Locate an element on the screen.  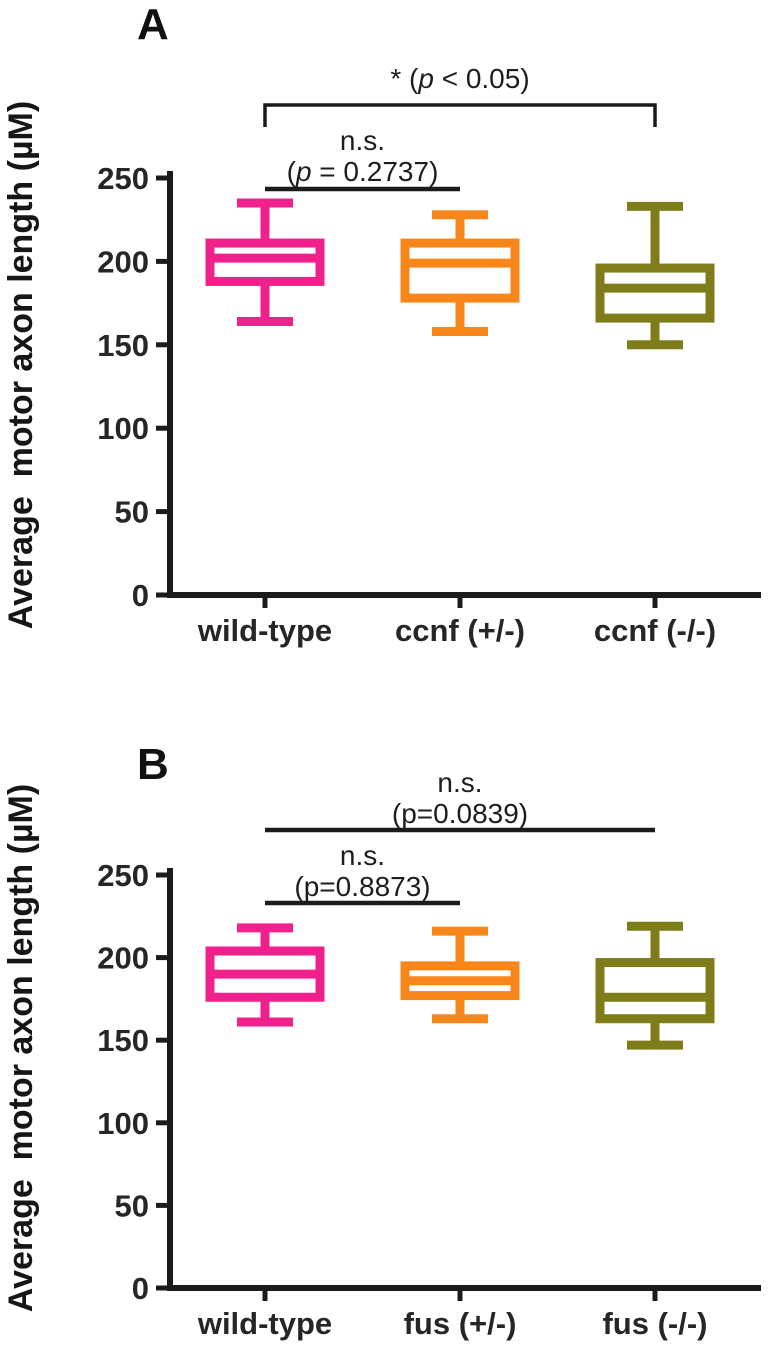
panel-b-letter: B is located at coordinates (153, 764).